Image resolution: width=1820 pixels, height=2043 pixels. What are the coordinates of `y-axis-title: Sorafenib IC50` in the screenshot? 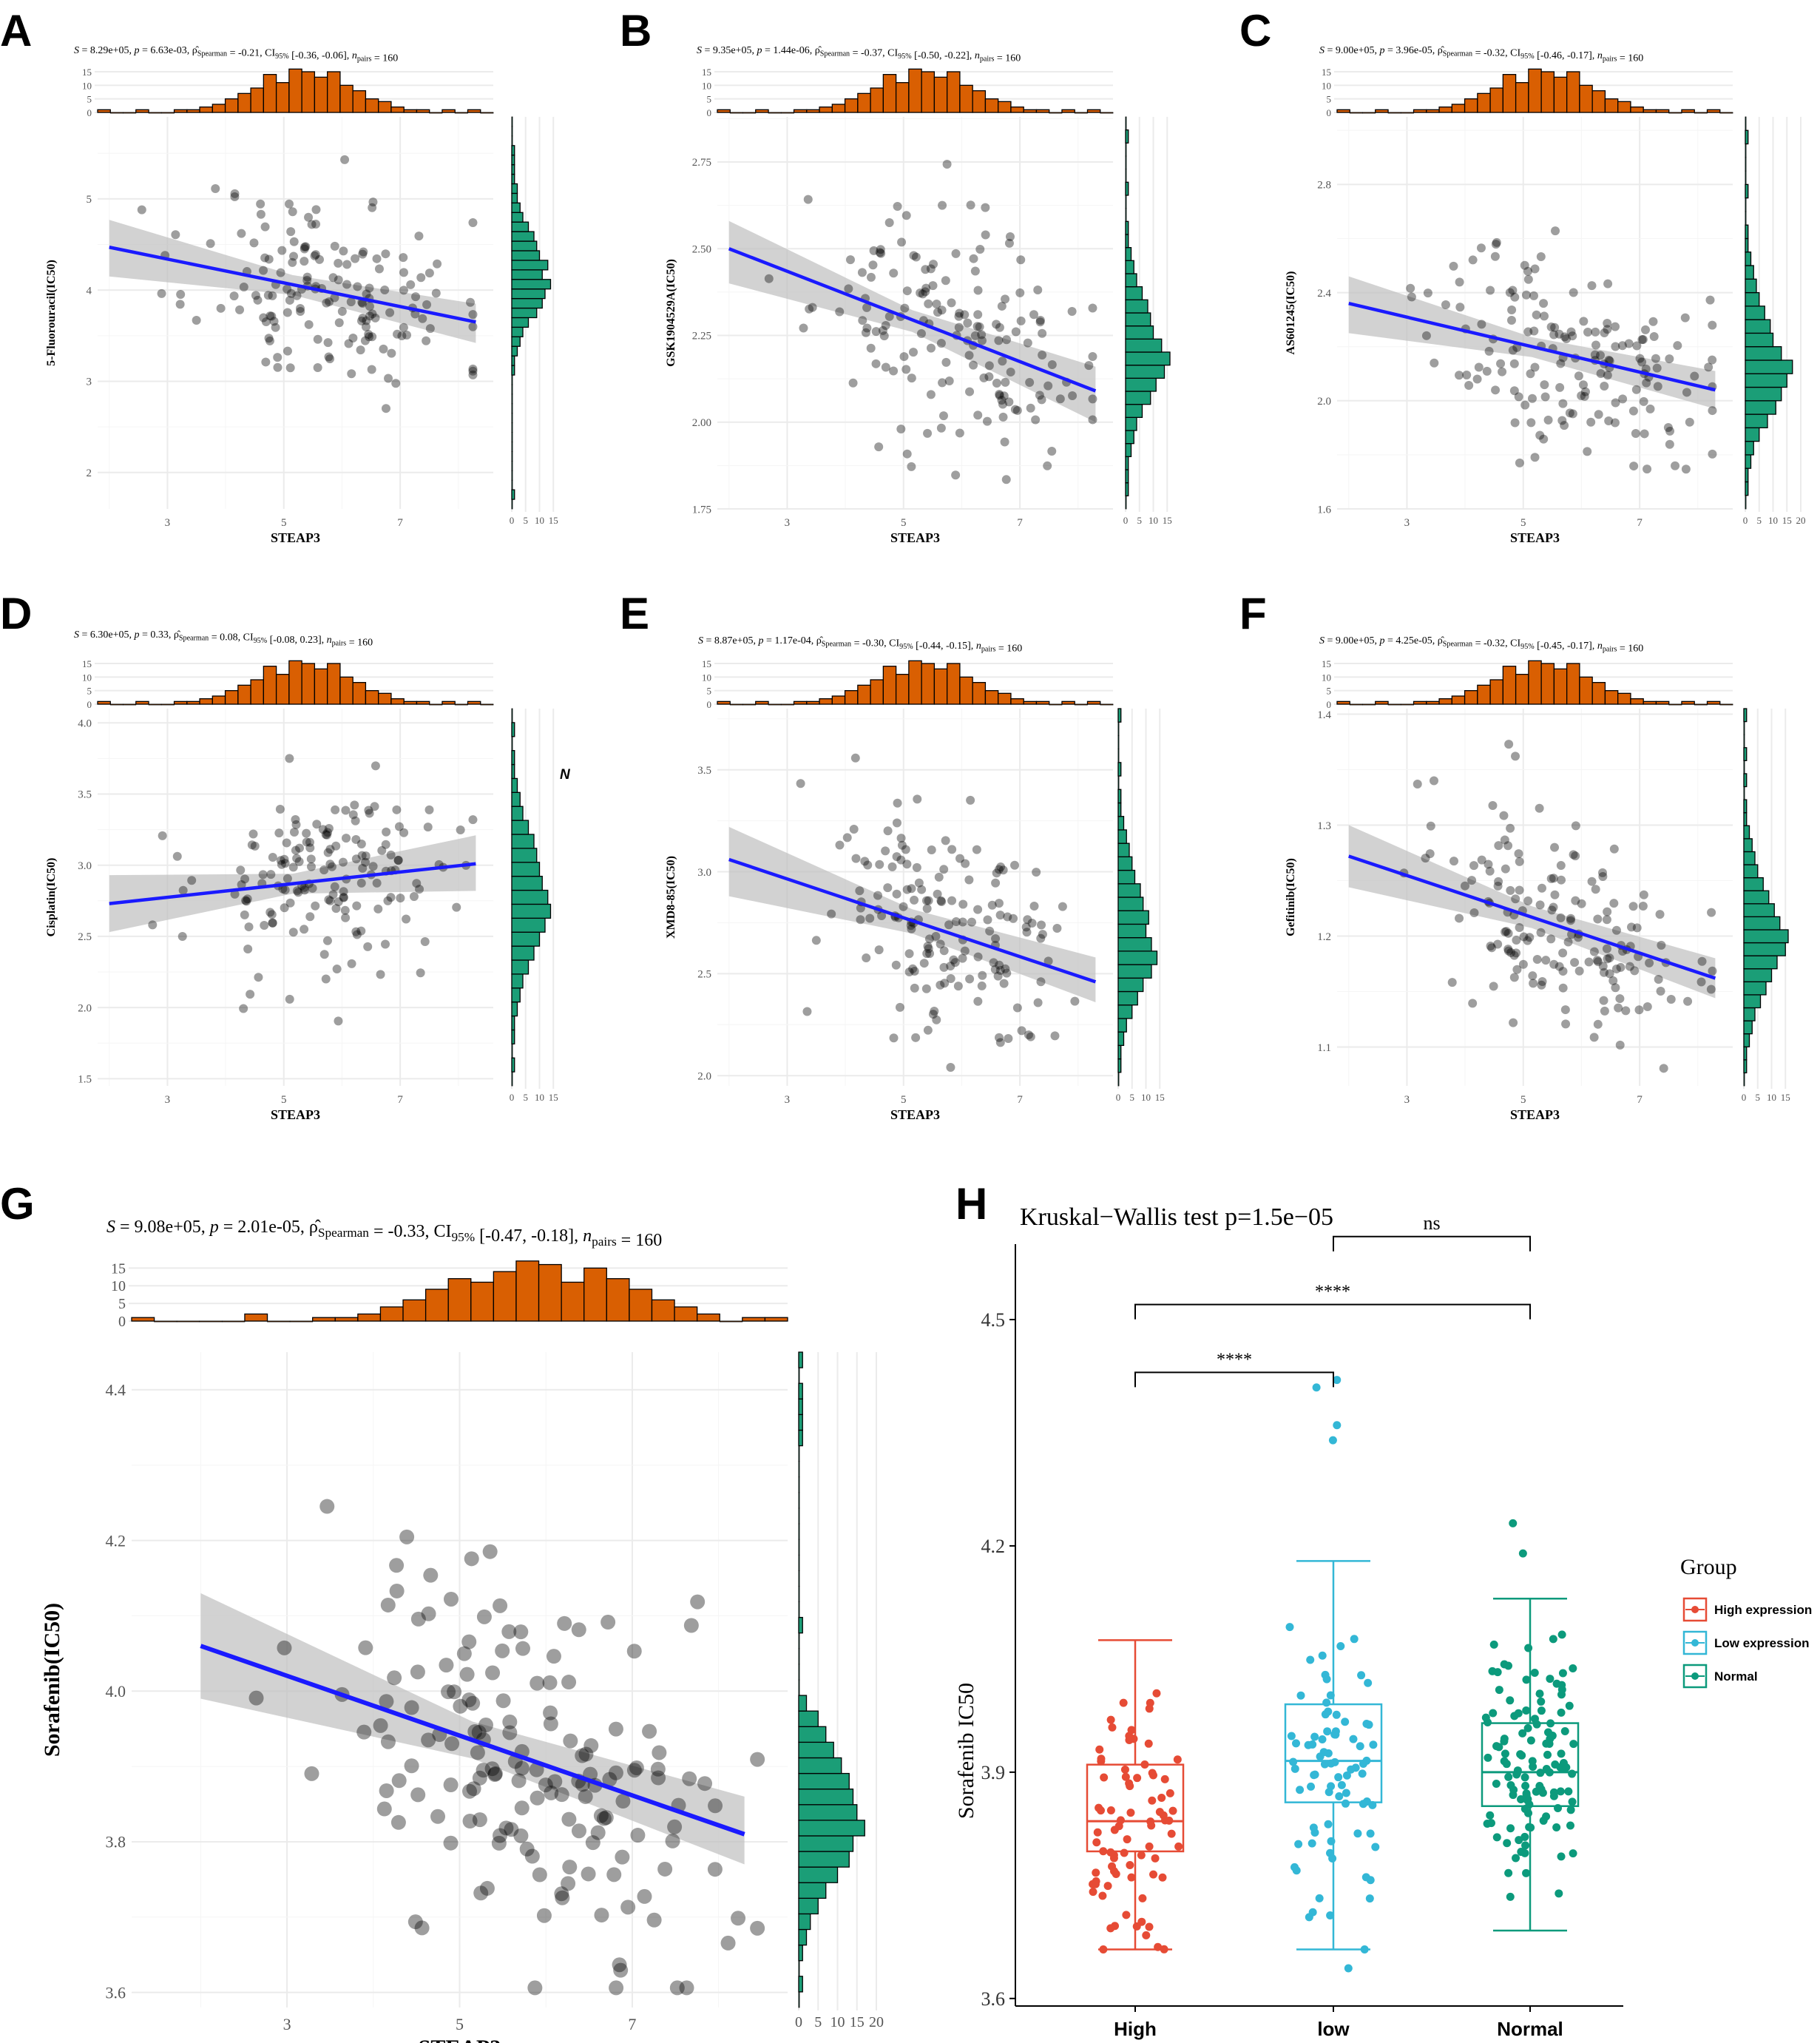 It's located at (966, 1751).